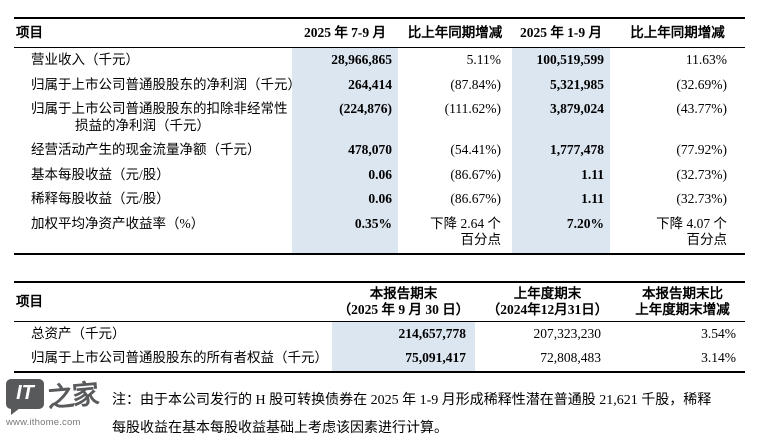  Describe the element at coordinates (345, 60) in the screenshot. I see `cell-value: 28,966,865` at that location.